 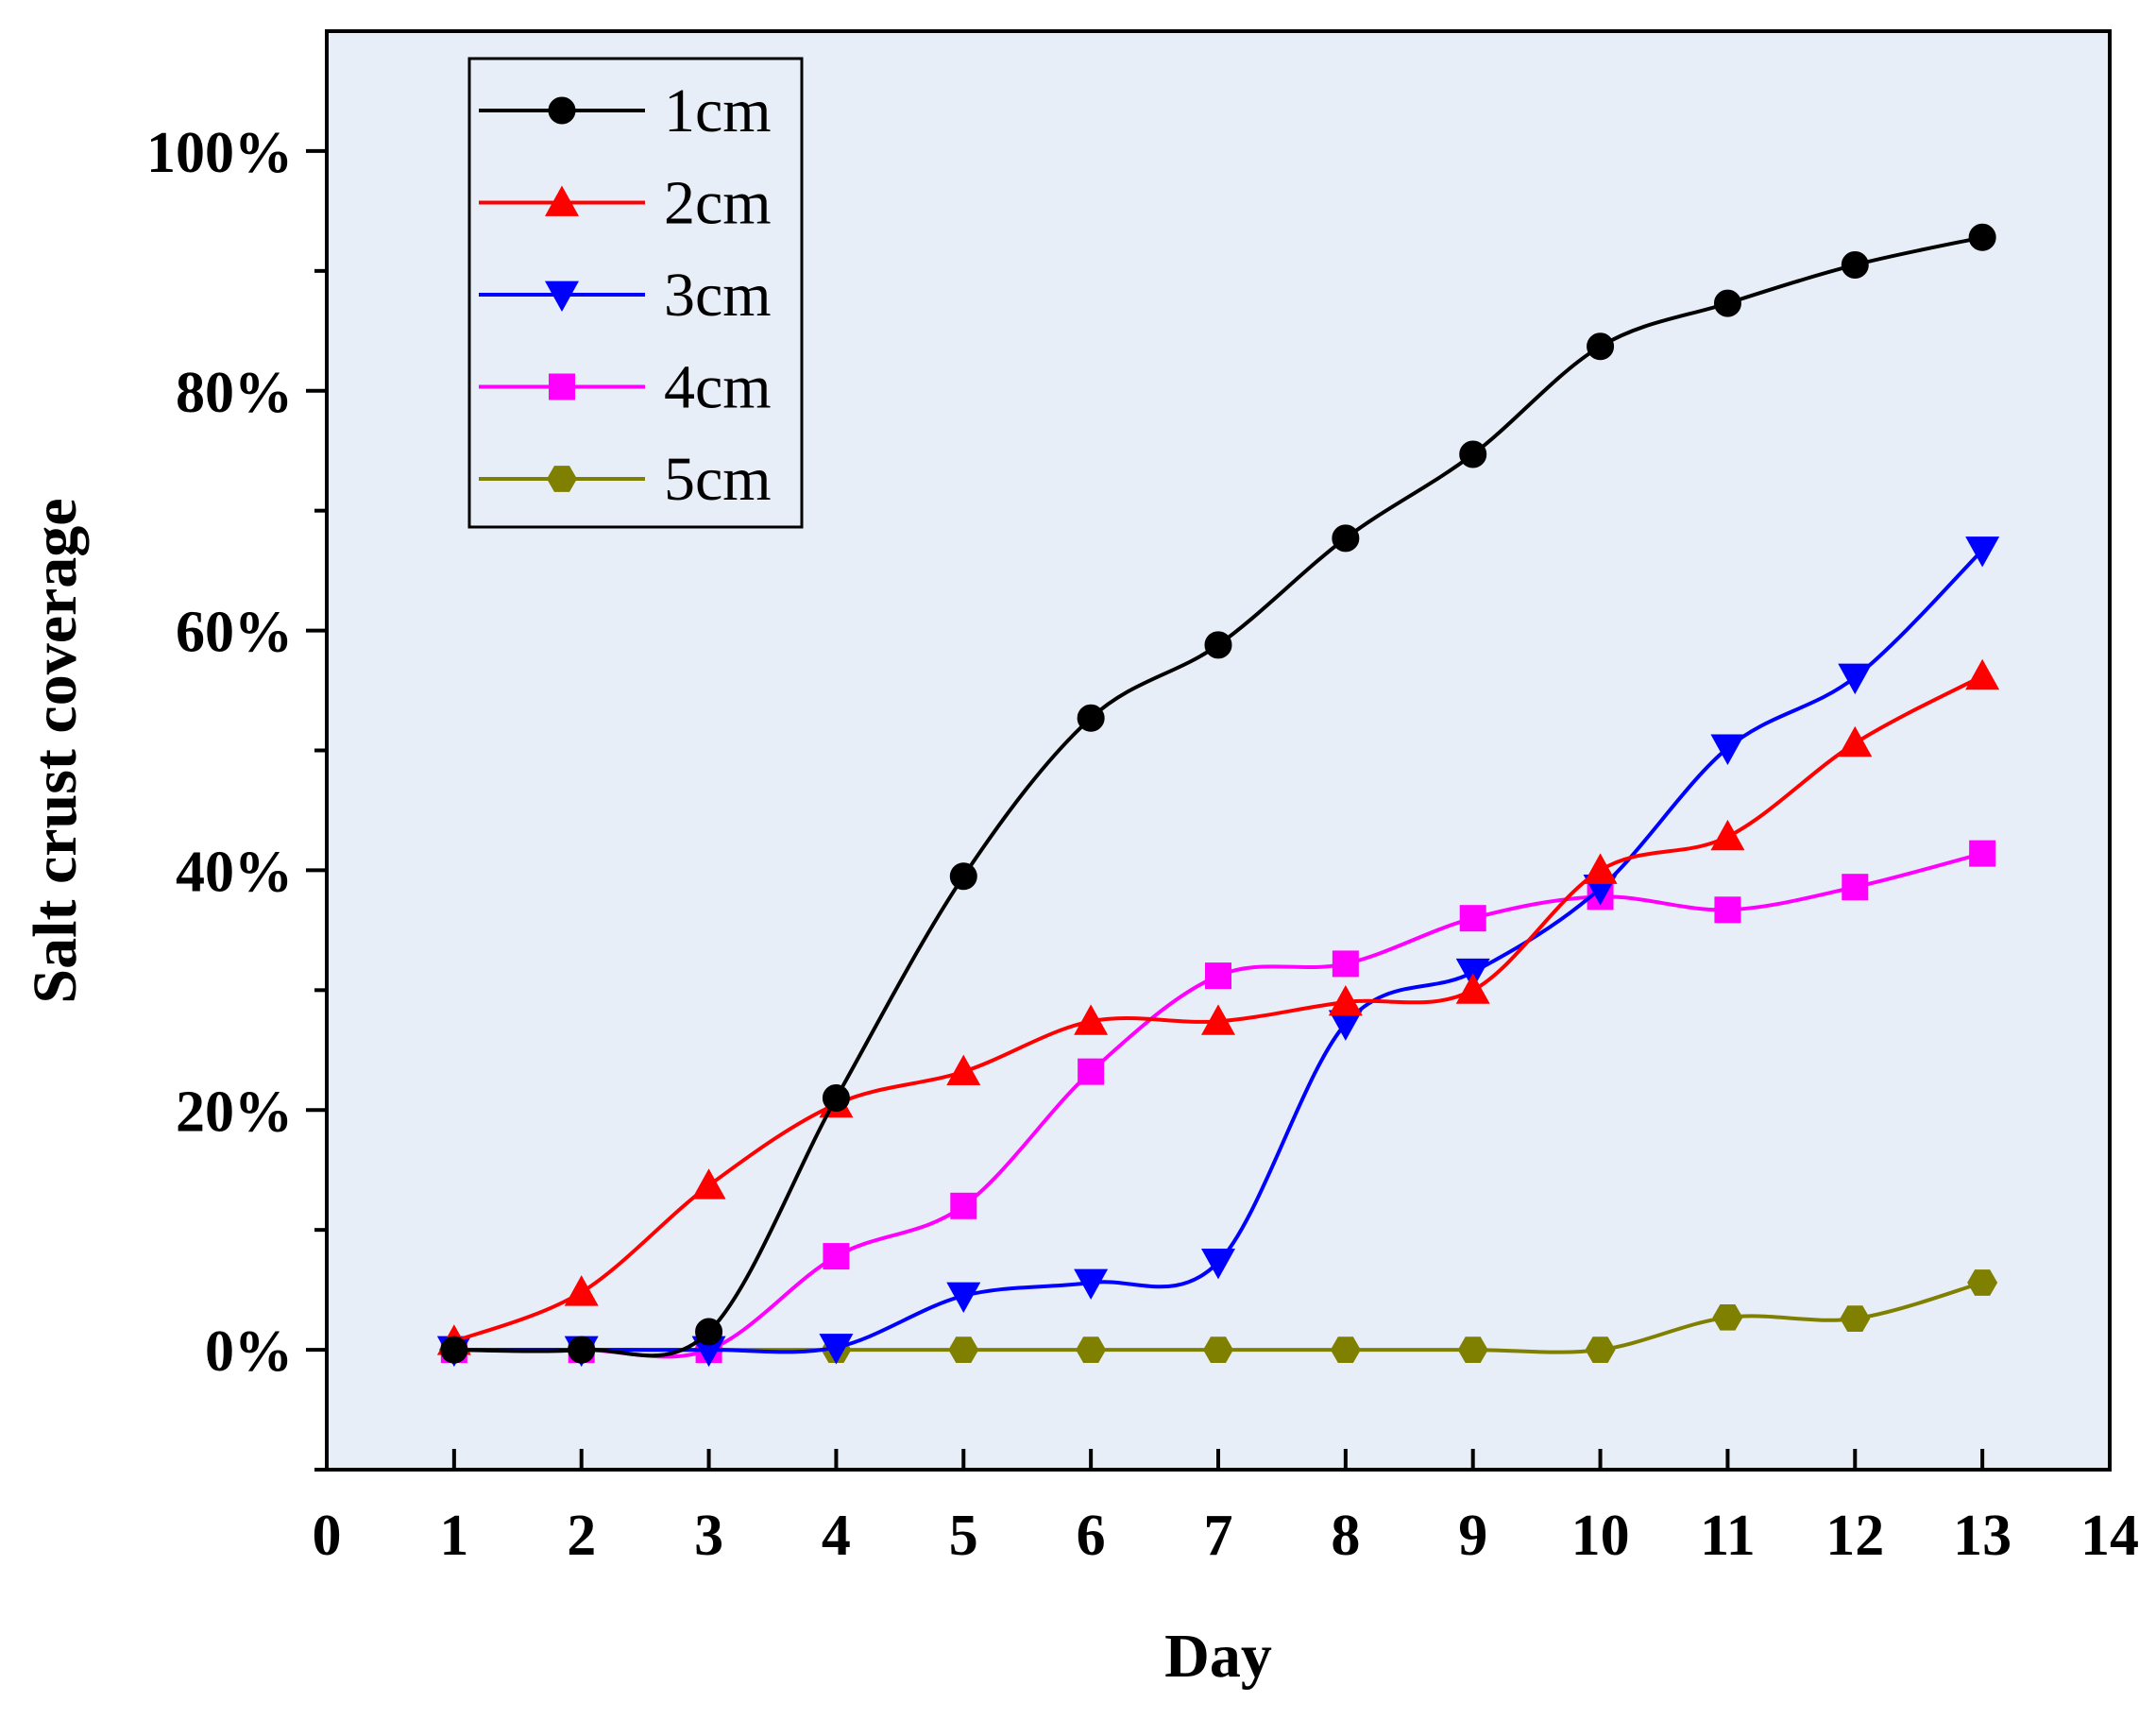 I want to click on x-tick-label: 0, so click(x=327, y=1536).